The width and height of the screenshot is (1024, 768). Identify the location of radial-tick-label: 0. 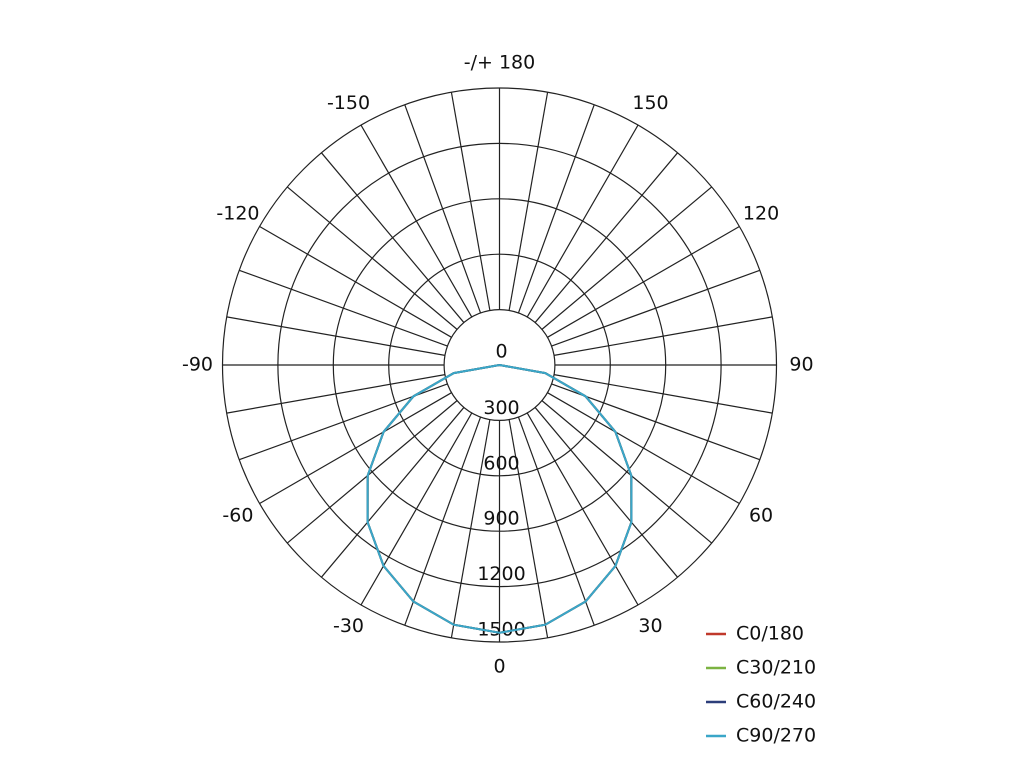
(501, 352).